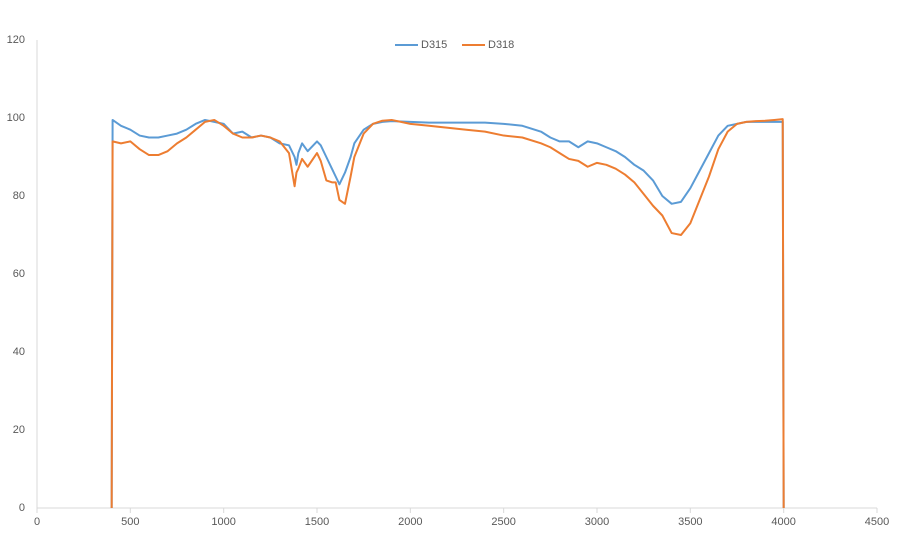 The image size is (900, 538). Describe the element at coordinates (19, 352) in the screenshot. I see `y-tick-label: 40` at that location.